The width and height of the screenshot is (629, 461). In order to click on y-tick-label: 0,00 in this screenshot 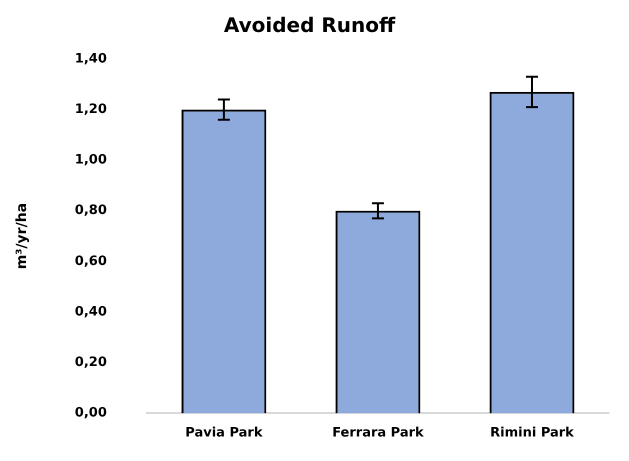, I will do `click(90, 413)`.